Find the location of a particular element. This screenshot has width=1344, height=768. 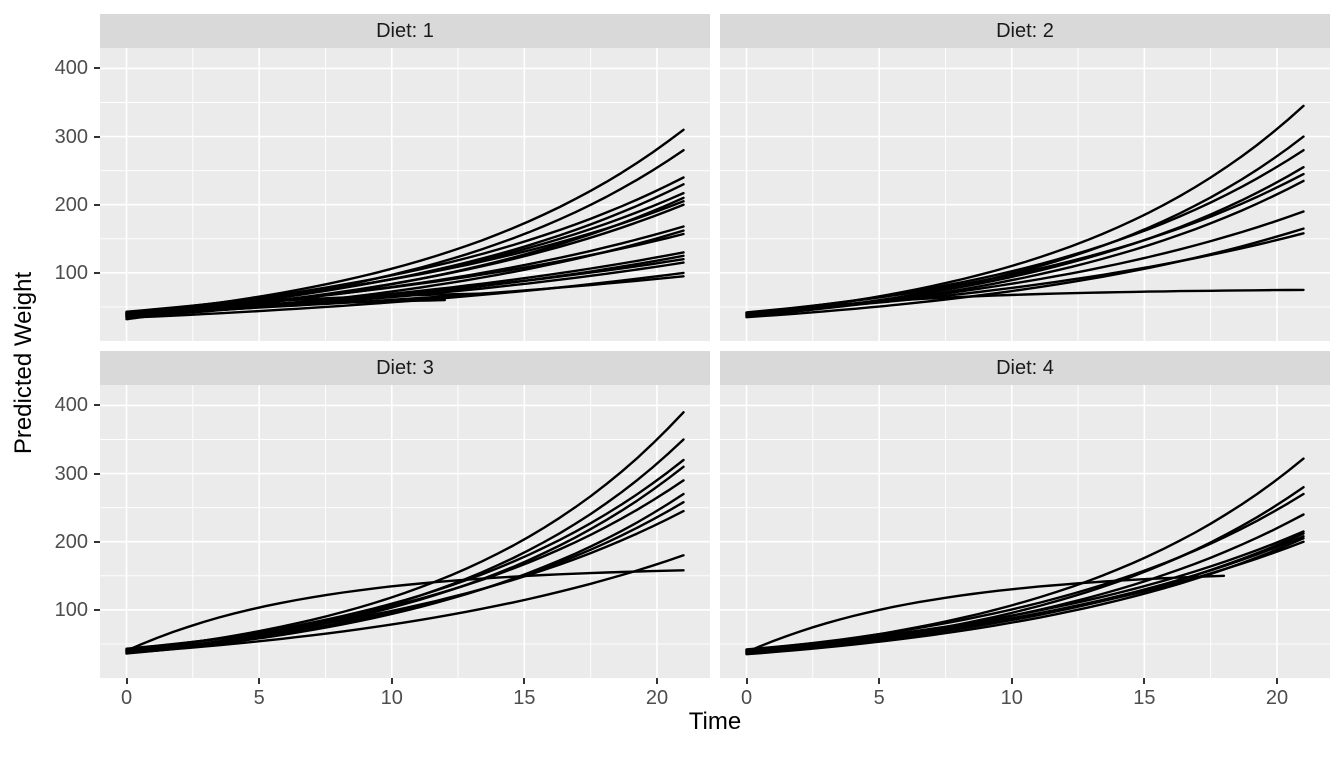

facet-strip-diet-1: Diet: 1 is located at coordinates (405, 31).